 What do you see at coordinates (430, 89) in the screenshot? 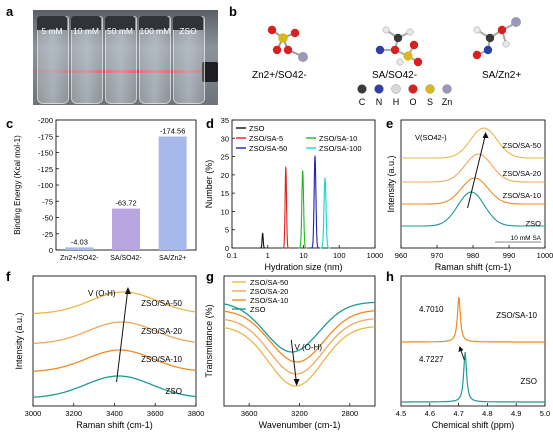
I see `atom-legend-dot-s` at bounding box center [430, 89].